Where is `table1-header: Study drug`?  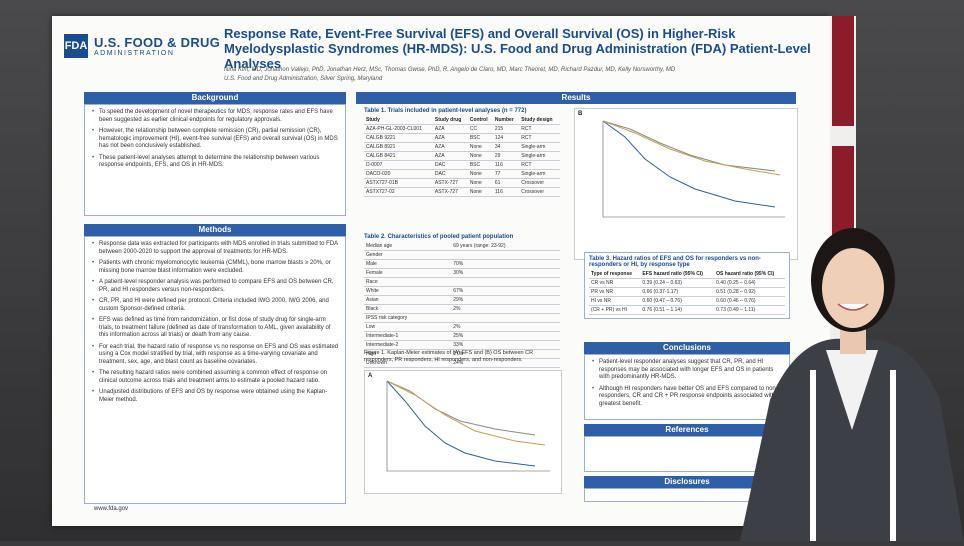 table1-header: Study drug is located at coordinates (450, 120).